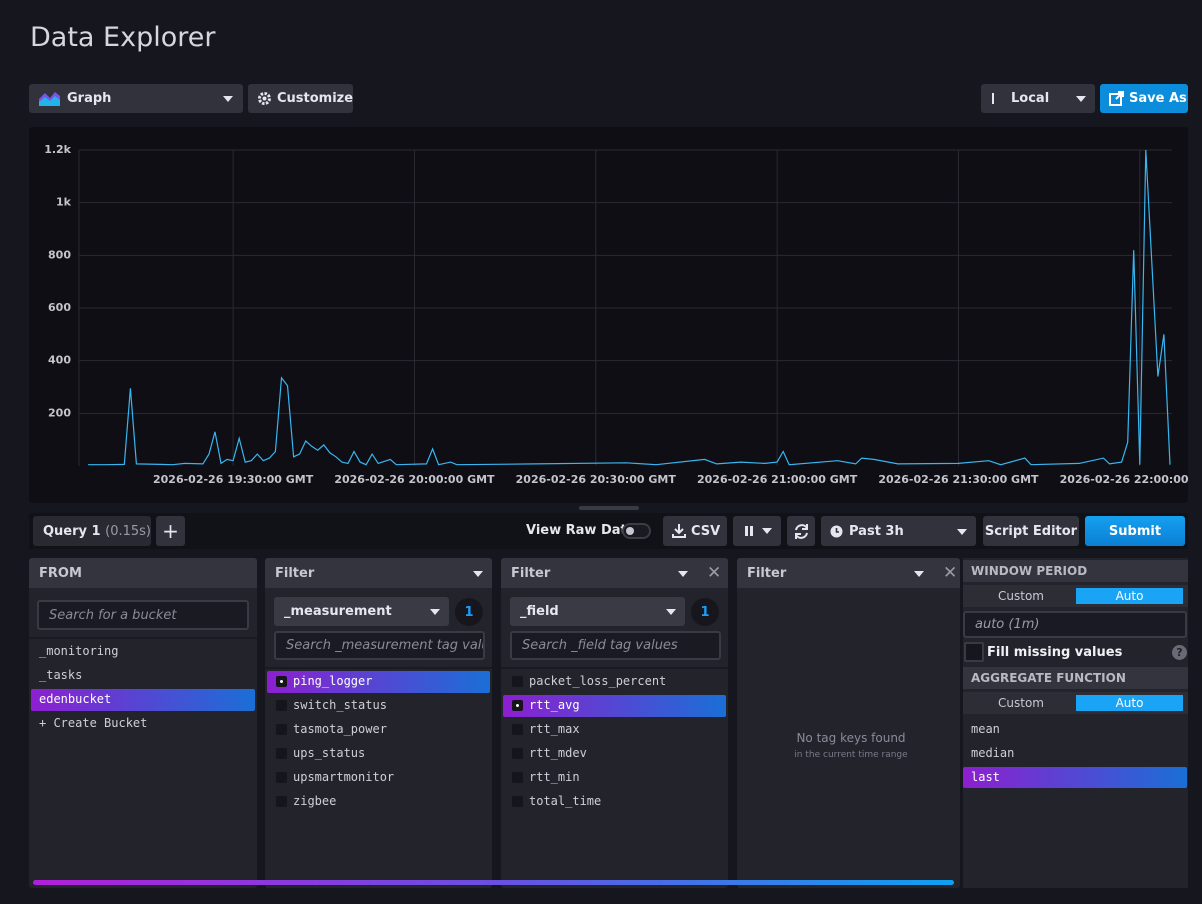  Describe the element at coordinates (136, 98) in the screenshot. I see `graph-type-dropdown: Graph` at that location.